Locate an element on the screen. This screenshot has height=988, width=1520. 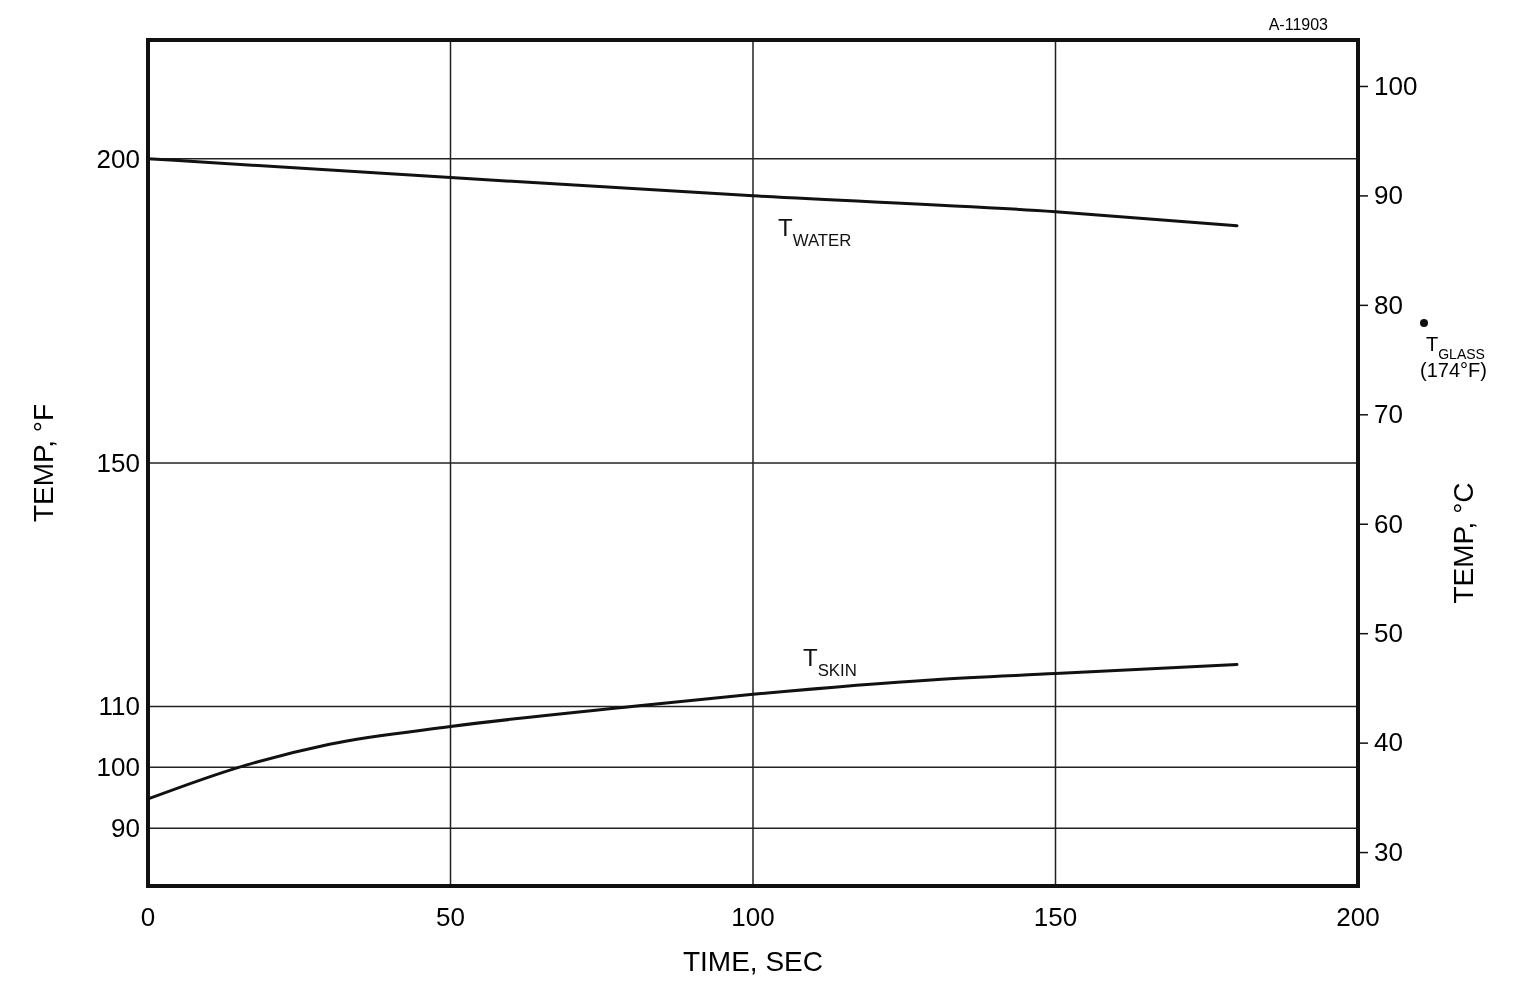
y-tick-label: 200 is located at coordinates (118, 158).